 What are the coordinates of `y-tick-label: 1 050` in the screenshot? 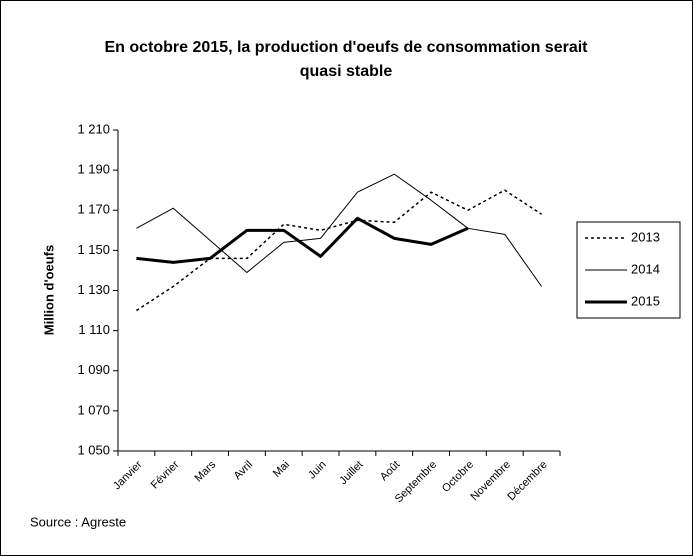 It's located at (93, 449).